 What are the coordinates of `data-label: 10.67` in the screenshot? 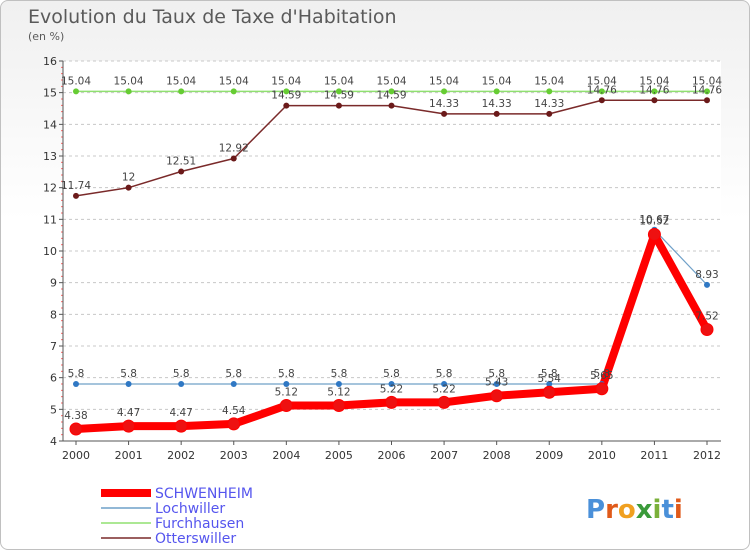 It's located at (654, 220).